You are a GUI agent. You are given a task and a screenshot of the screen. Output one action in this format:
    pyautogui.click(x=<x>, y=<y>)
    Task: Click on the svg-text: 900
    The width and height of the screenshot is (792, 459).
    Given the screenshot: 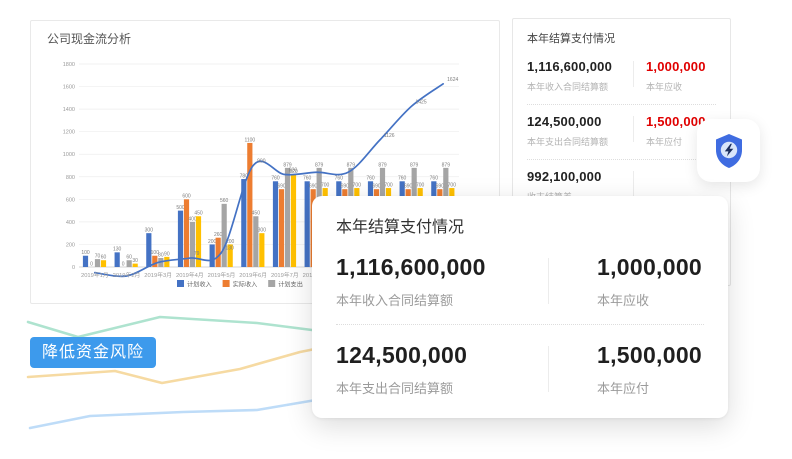 What is the action you would take?
    pyautogui.click(x=261, y=162)
    